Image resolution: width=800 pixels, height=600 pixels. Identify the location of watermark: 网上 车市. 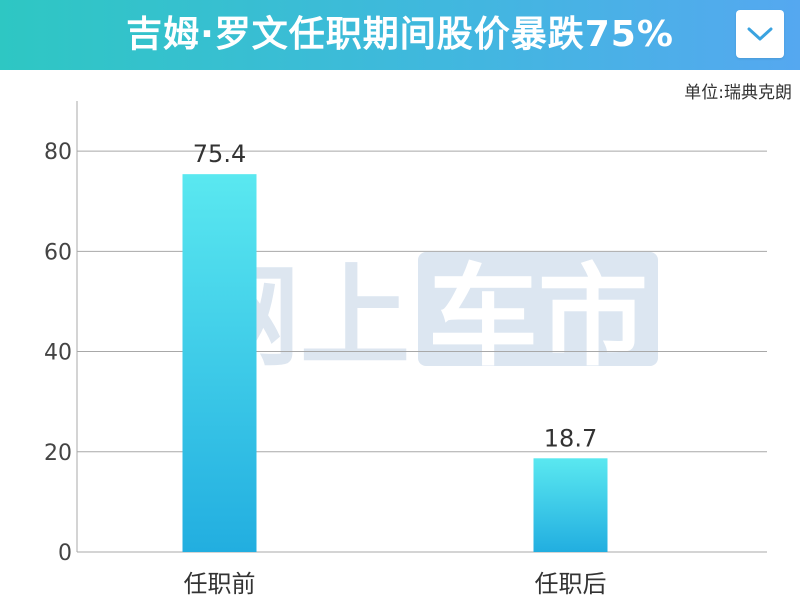
(424, 316).